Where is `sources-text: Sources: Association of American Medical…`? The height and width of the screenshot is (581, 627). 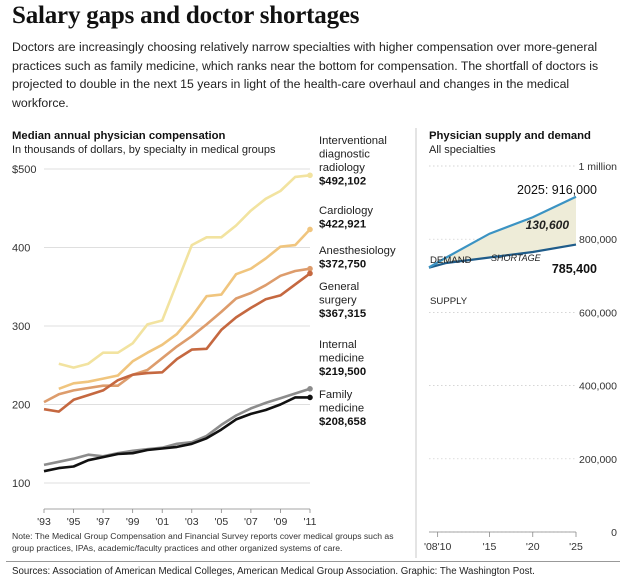 sources-text: Sources: Association of American Medical… is located at coordinates (273, 571).